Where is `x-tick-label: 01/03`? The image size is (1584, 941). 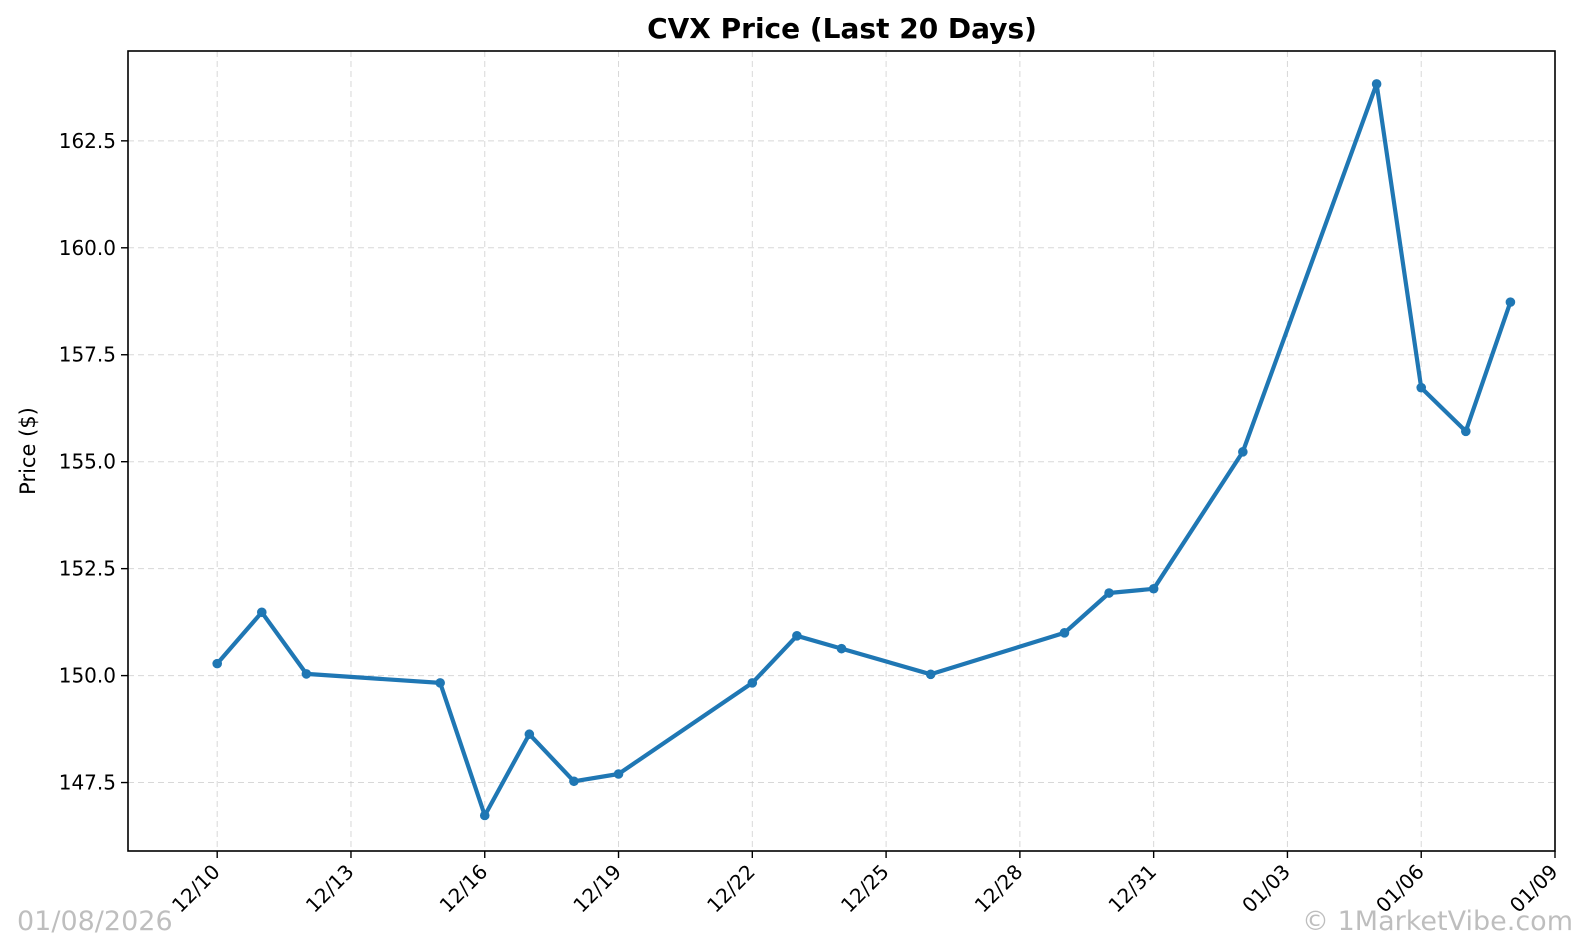 x-tick-label: 01/03 is located at coordinates (1266, 889).